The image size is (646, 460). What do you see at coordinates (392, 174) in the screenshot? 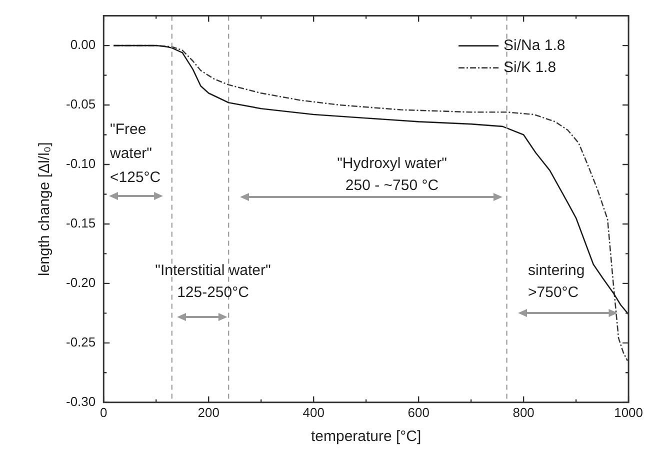
I see `annotation: "Hydroxyl water" 250 - ~750 °C` at bounding box center [392, 174].